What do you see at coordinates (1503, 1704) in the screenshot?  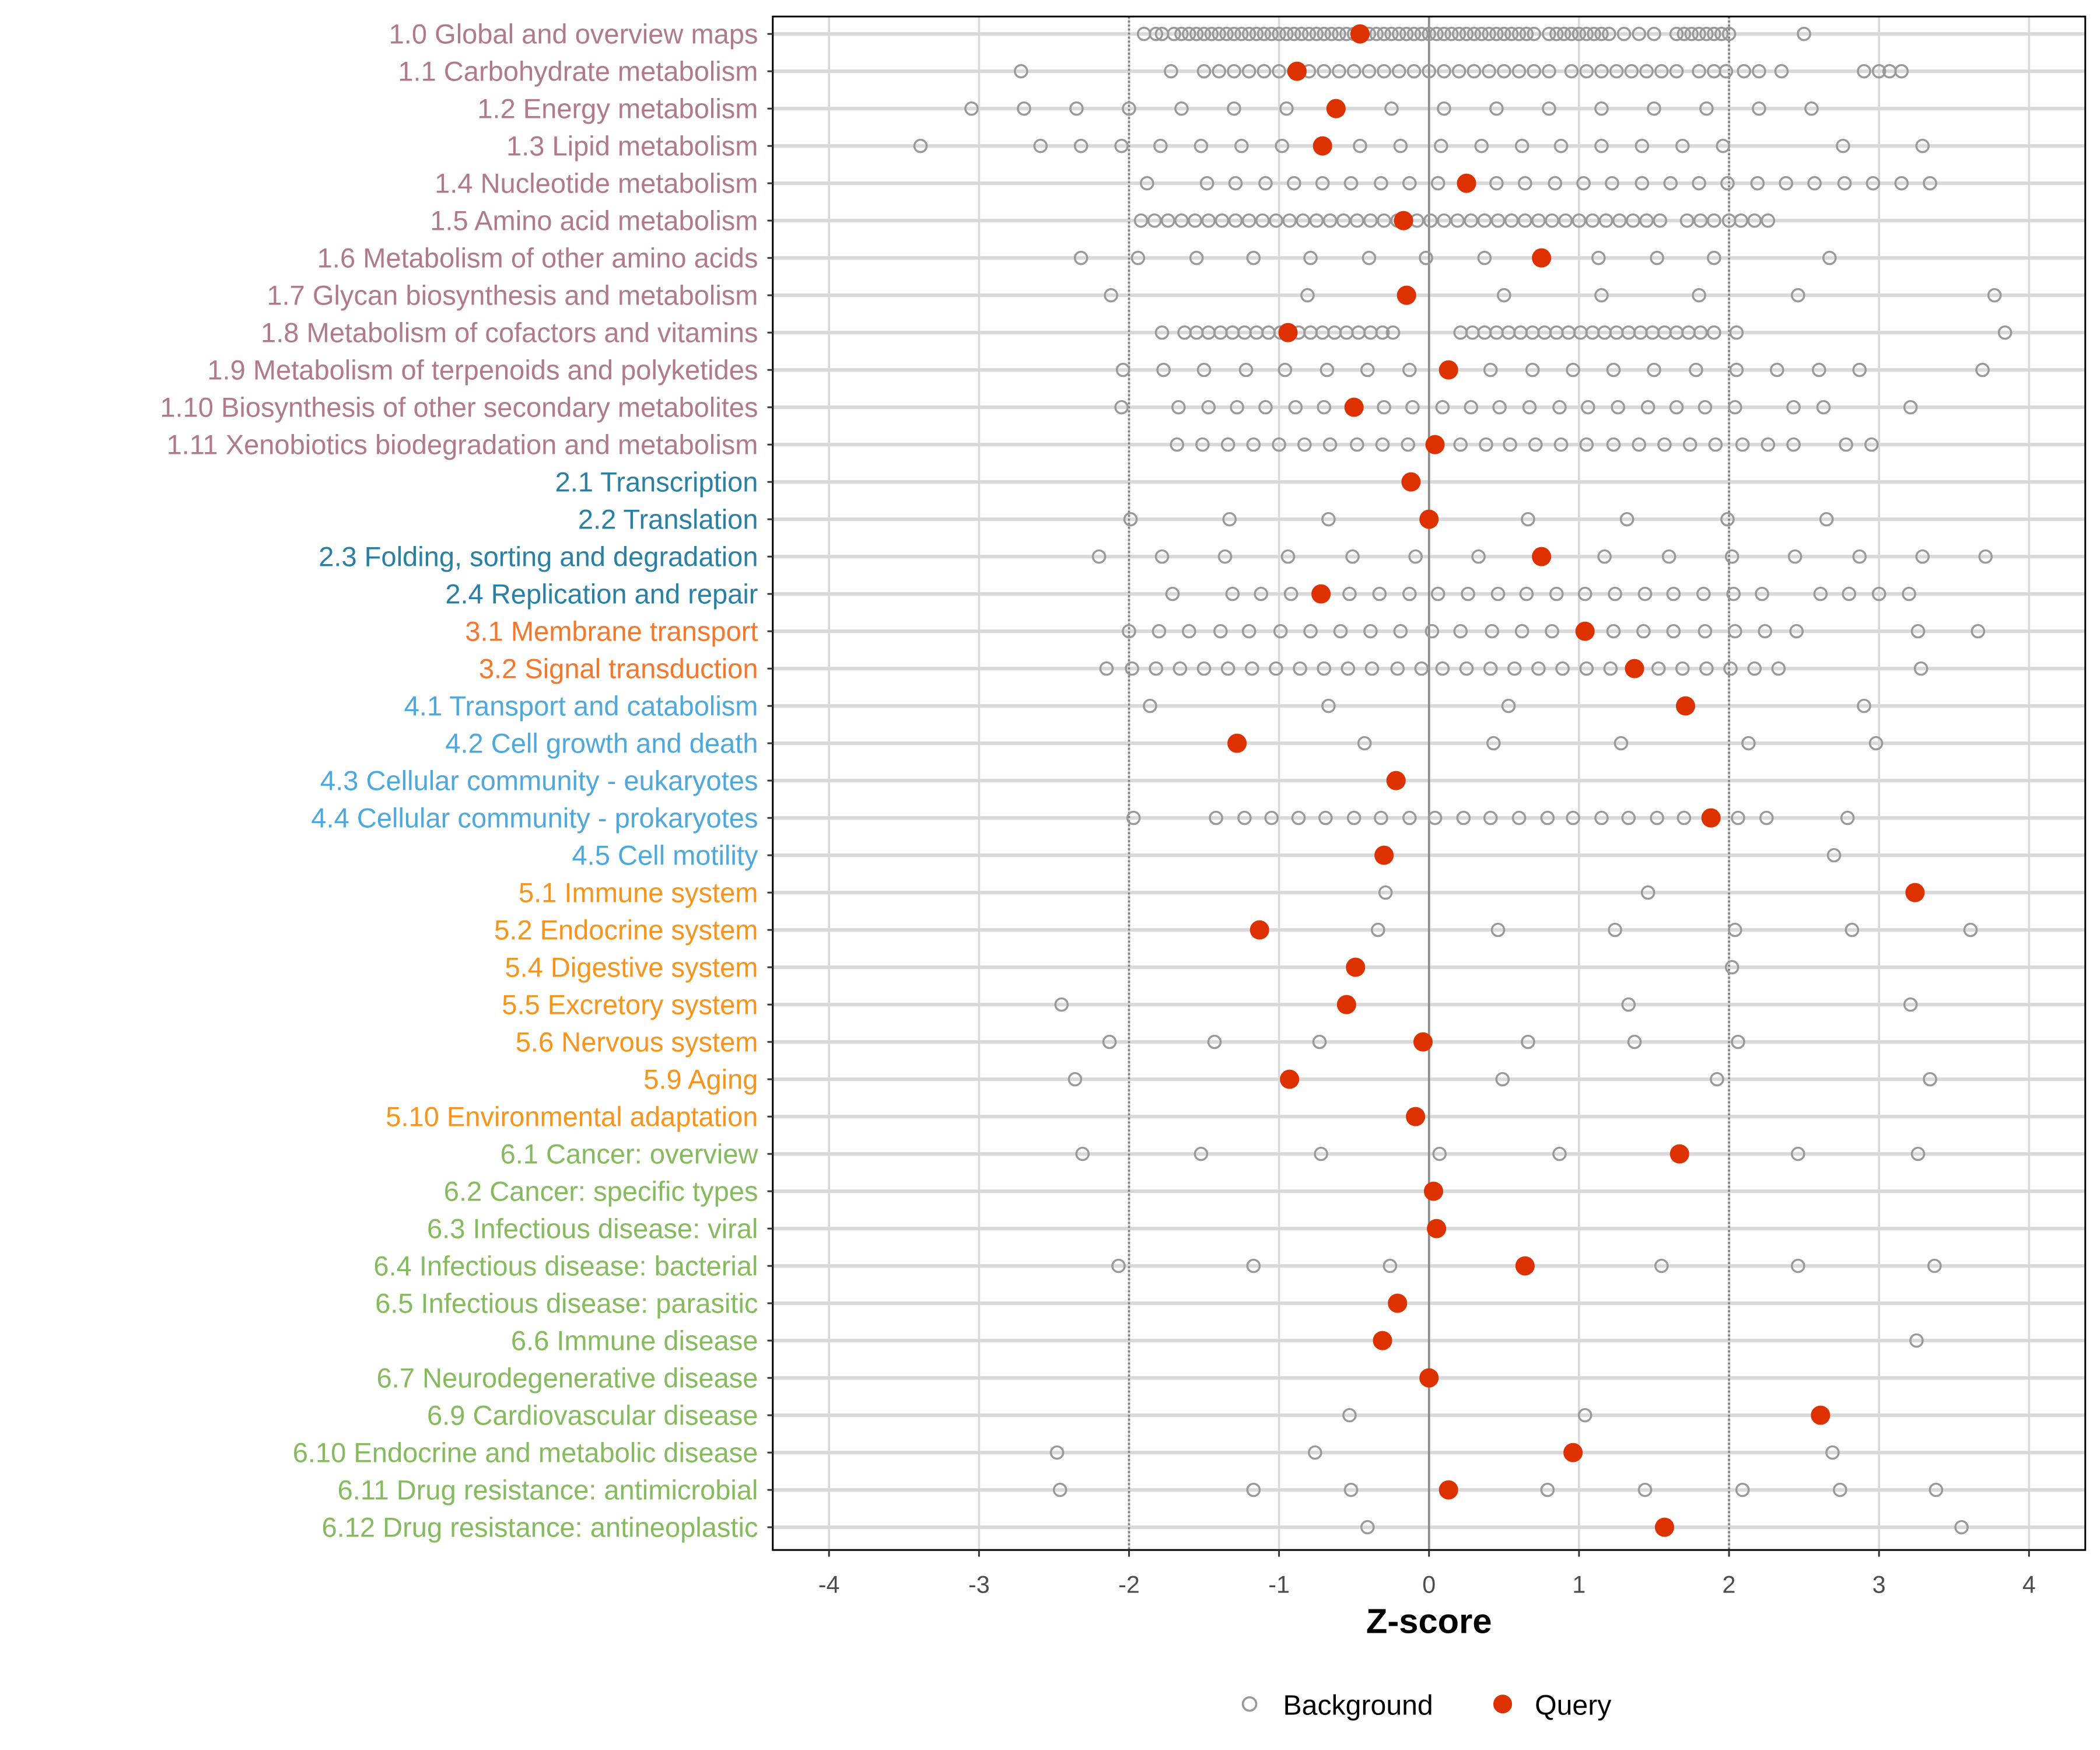 I see `legend-query-marker` at bounding box center [1503, 1704].